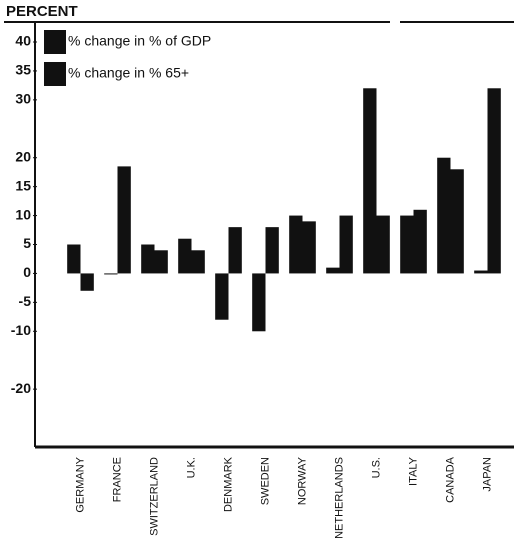 Image resolution: width=518 pixels, height=560 pixels. Describe the element at coordinates (23, 156) in the screenshot. I see `y-tick-label: 20` at that location.